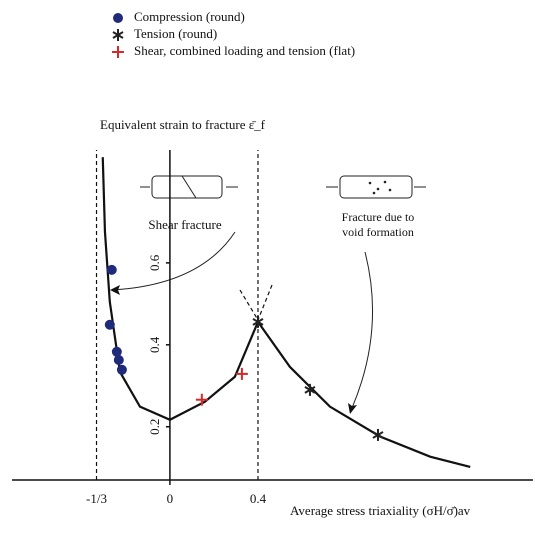  Describe the element at coordinates (380, 510) in the screenshot. I see `x-axis-label: Average stress triaxiality (σH/σ̄)av` at that location.